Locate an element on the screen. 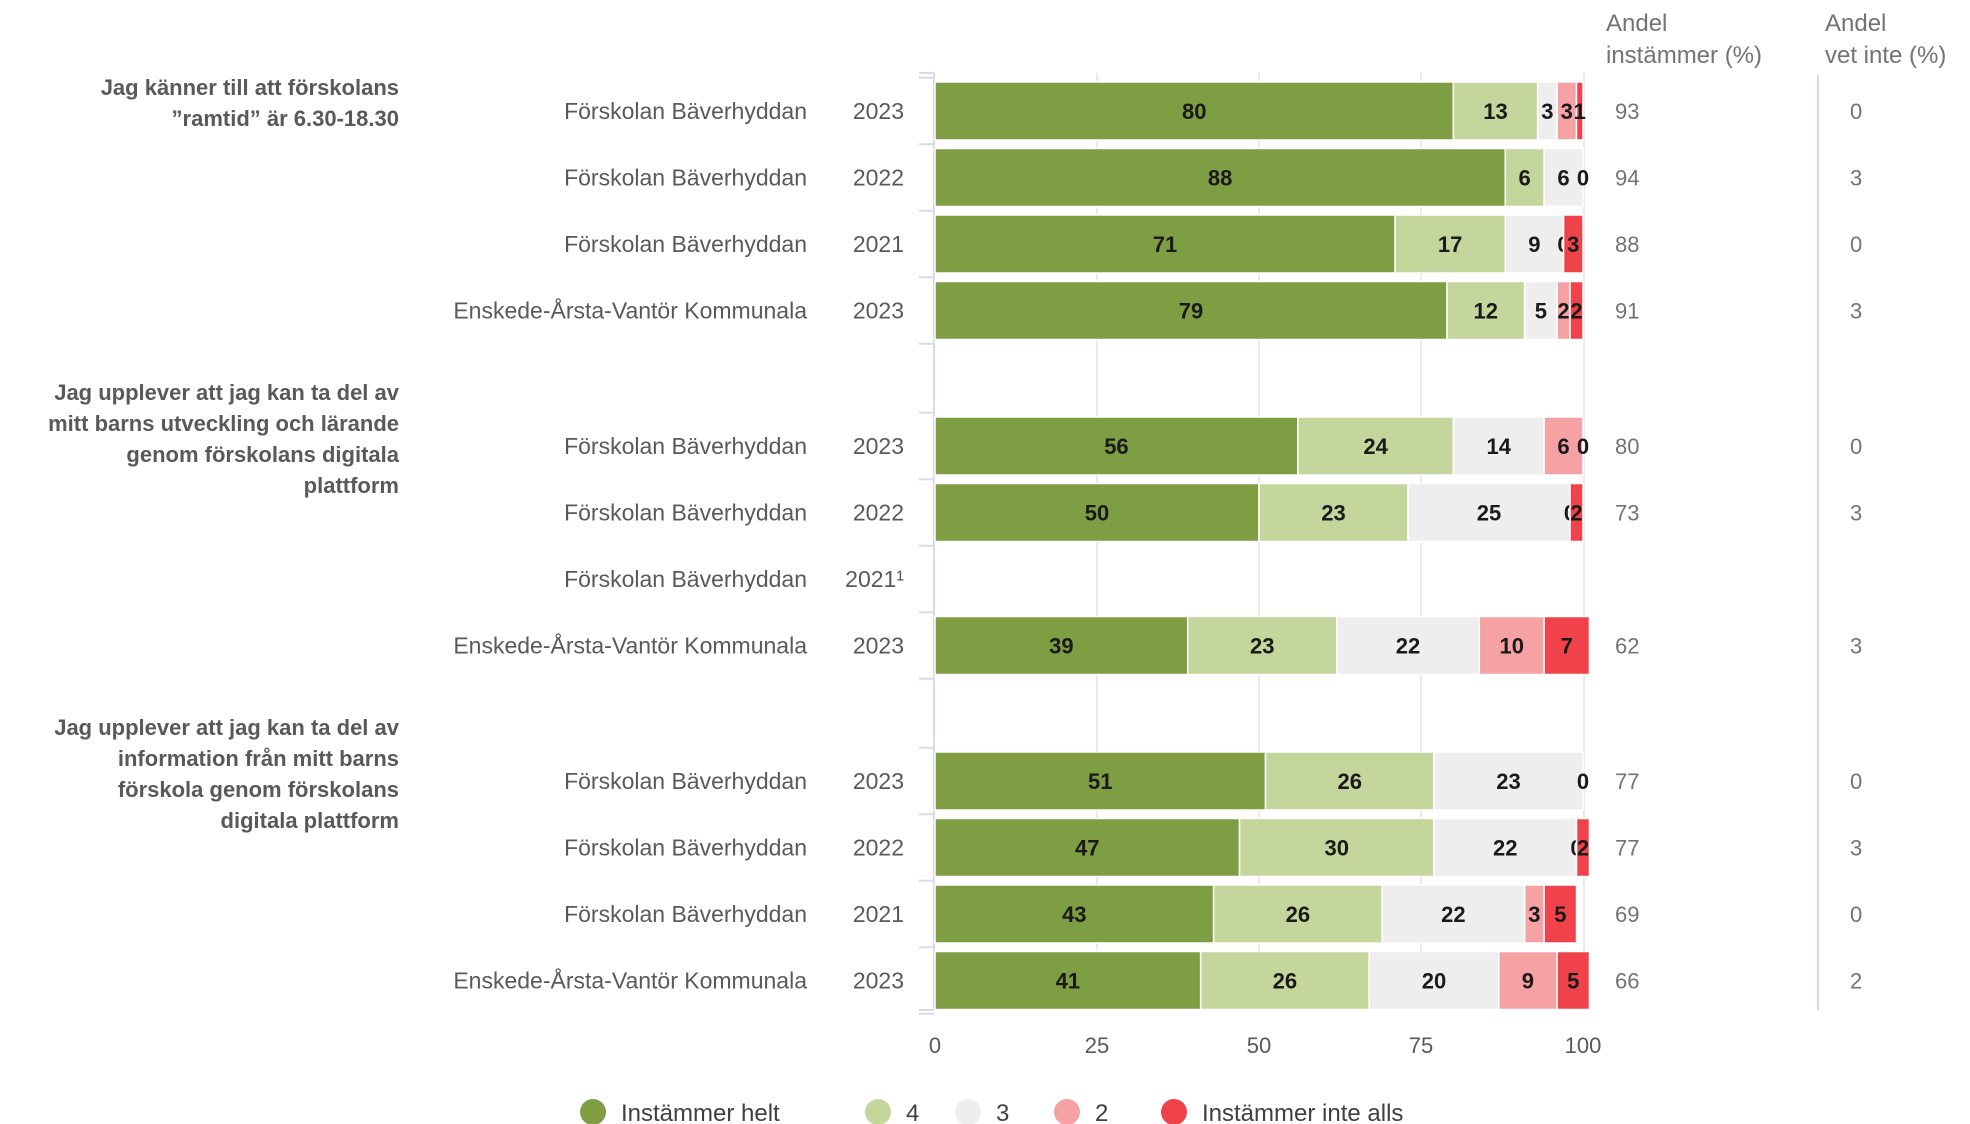  legend-label: 4 is located at coordinates (912, 1112).